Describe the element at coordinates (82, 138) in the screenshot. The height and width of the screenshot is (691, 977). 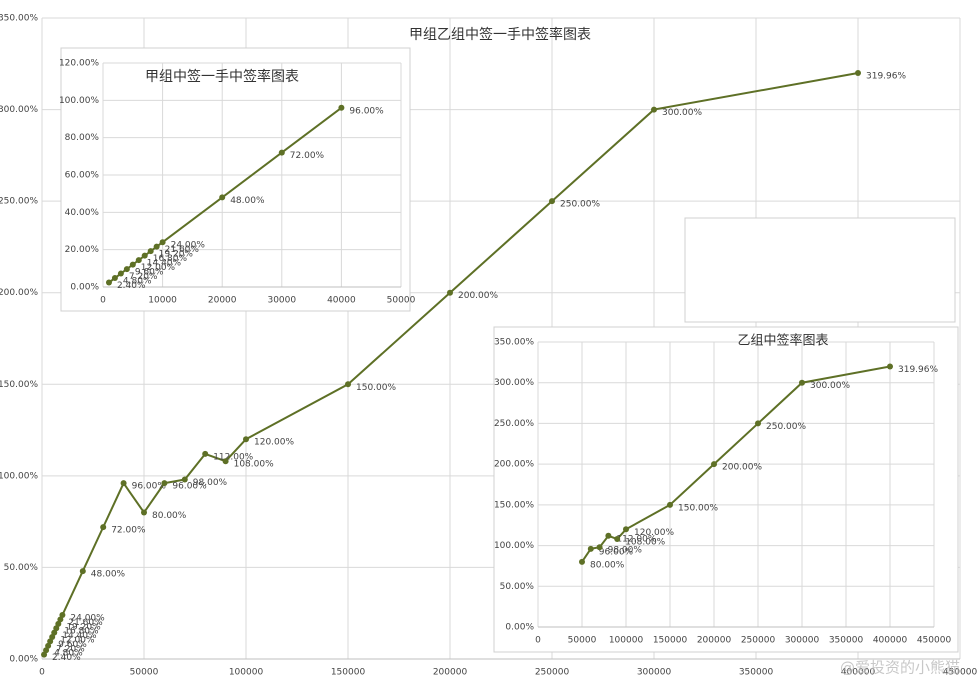
I see `y-tick-label: 80.00%` at that location.